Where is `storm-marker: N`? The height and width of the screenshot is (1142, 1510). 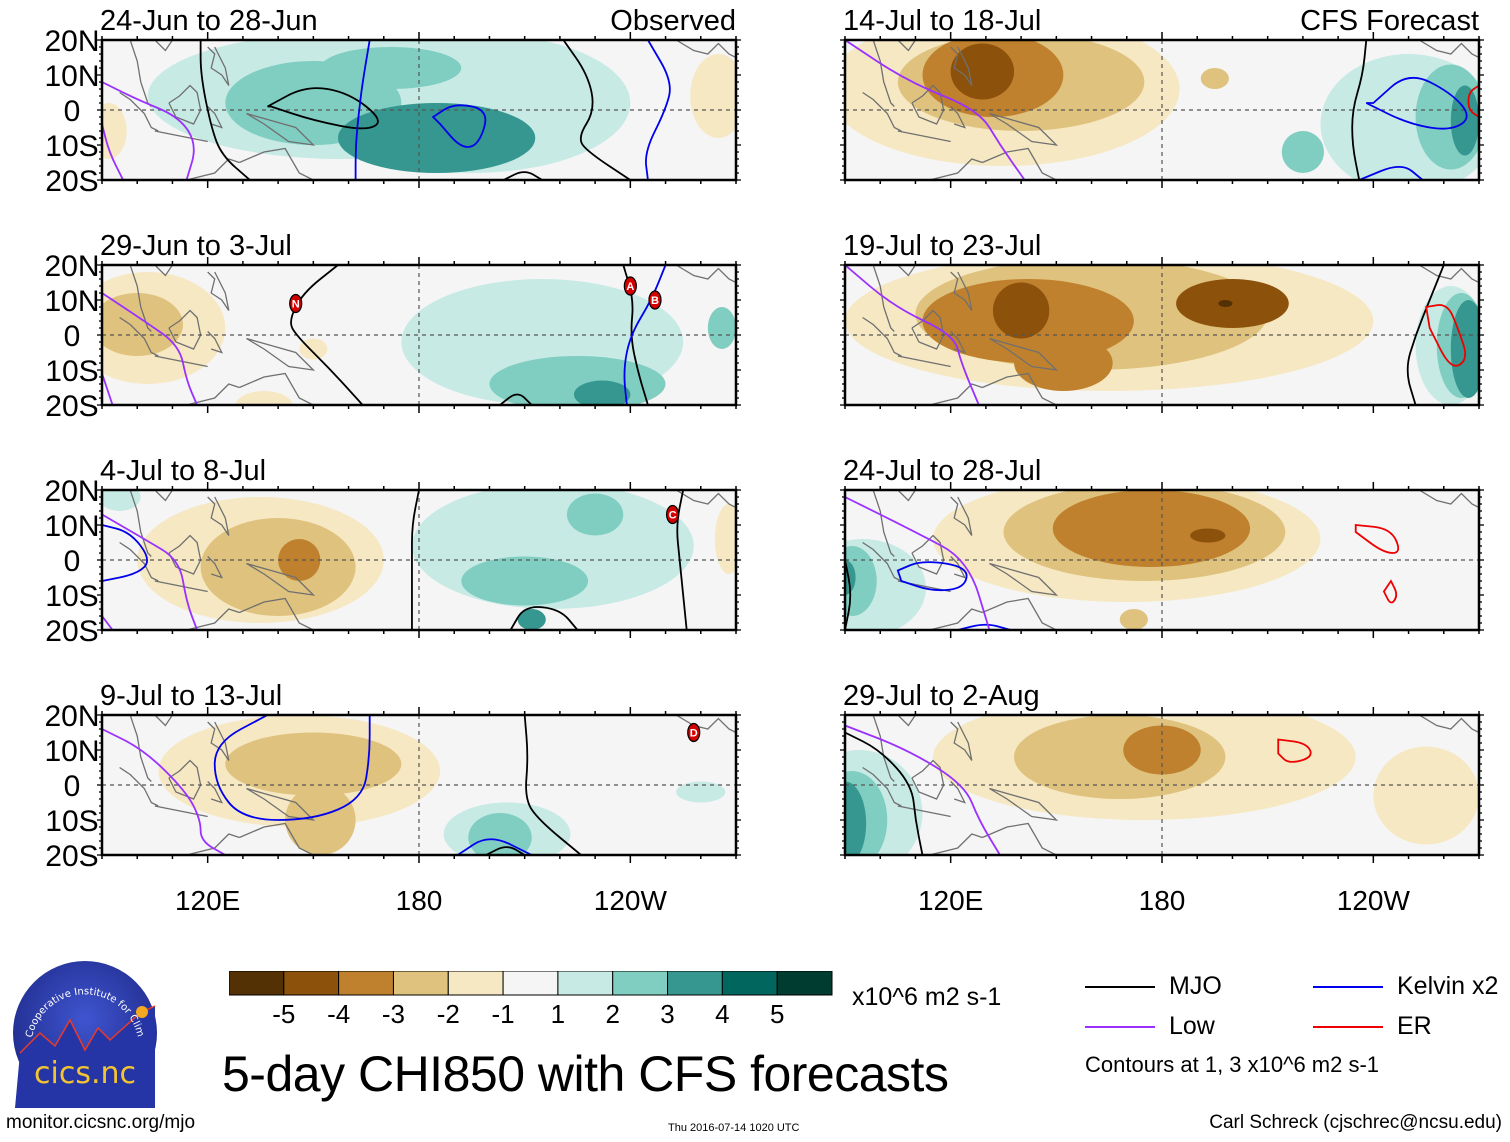
storm-marker: N is located at coordinates (296, 303).